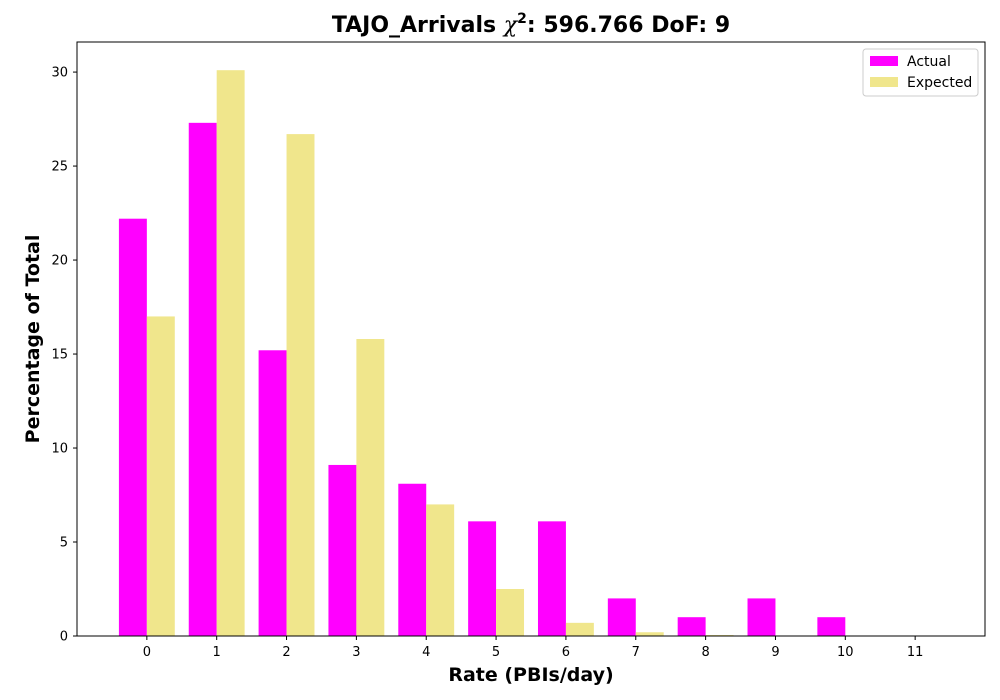  I want to click on x-axis-label: Rate (PBIs/day), so click(530, 675).